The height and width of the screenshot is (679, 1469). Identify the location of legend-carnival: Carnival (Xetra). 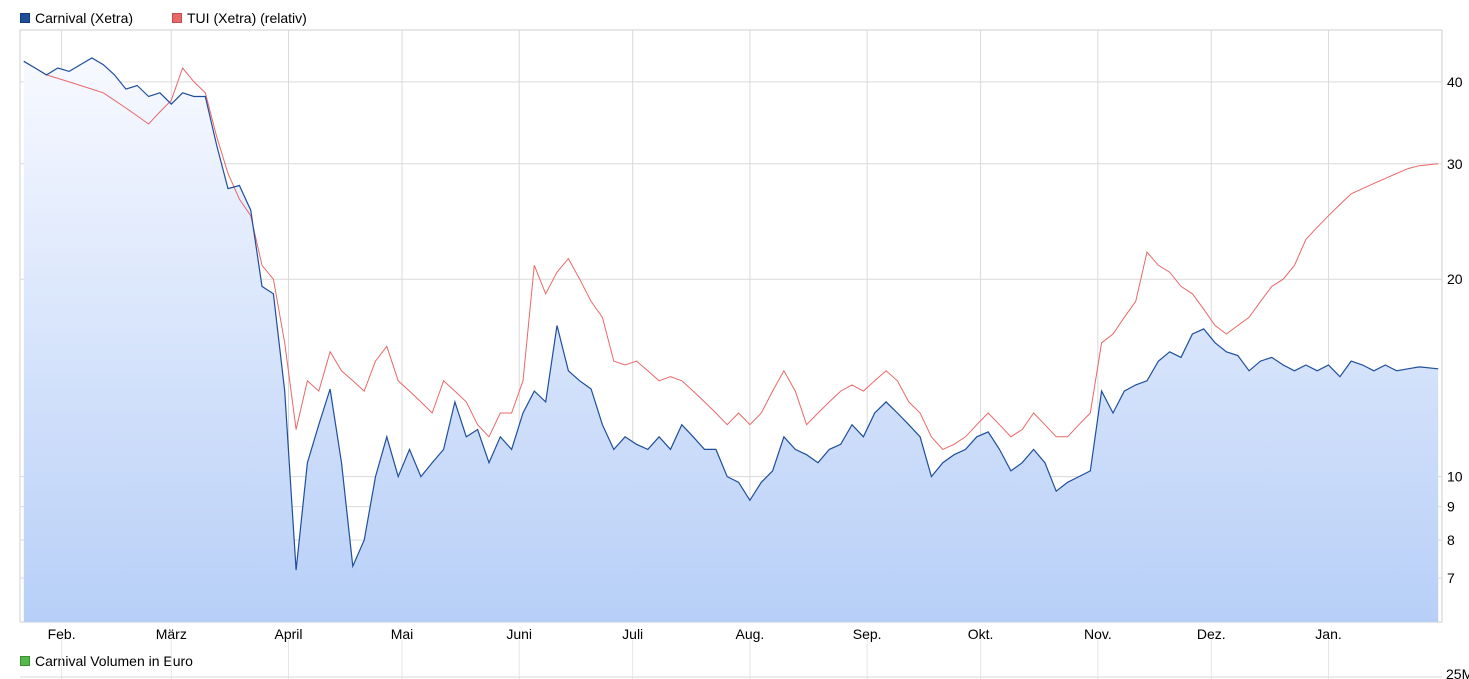
(76, 18).